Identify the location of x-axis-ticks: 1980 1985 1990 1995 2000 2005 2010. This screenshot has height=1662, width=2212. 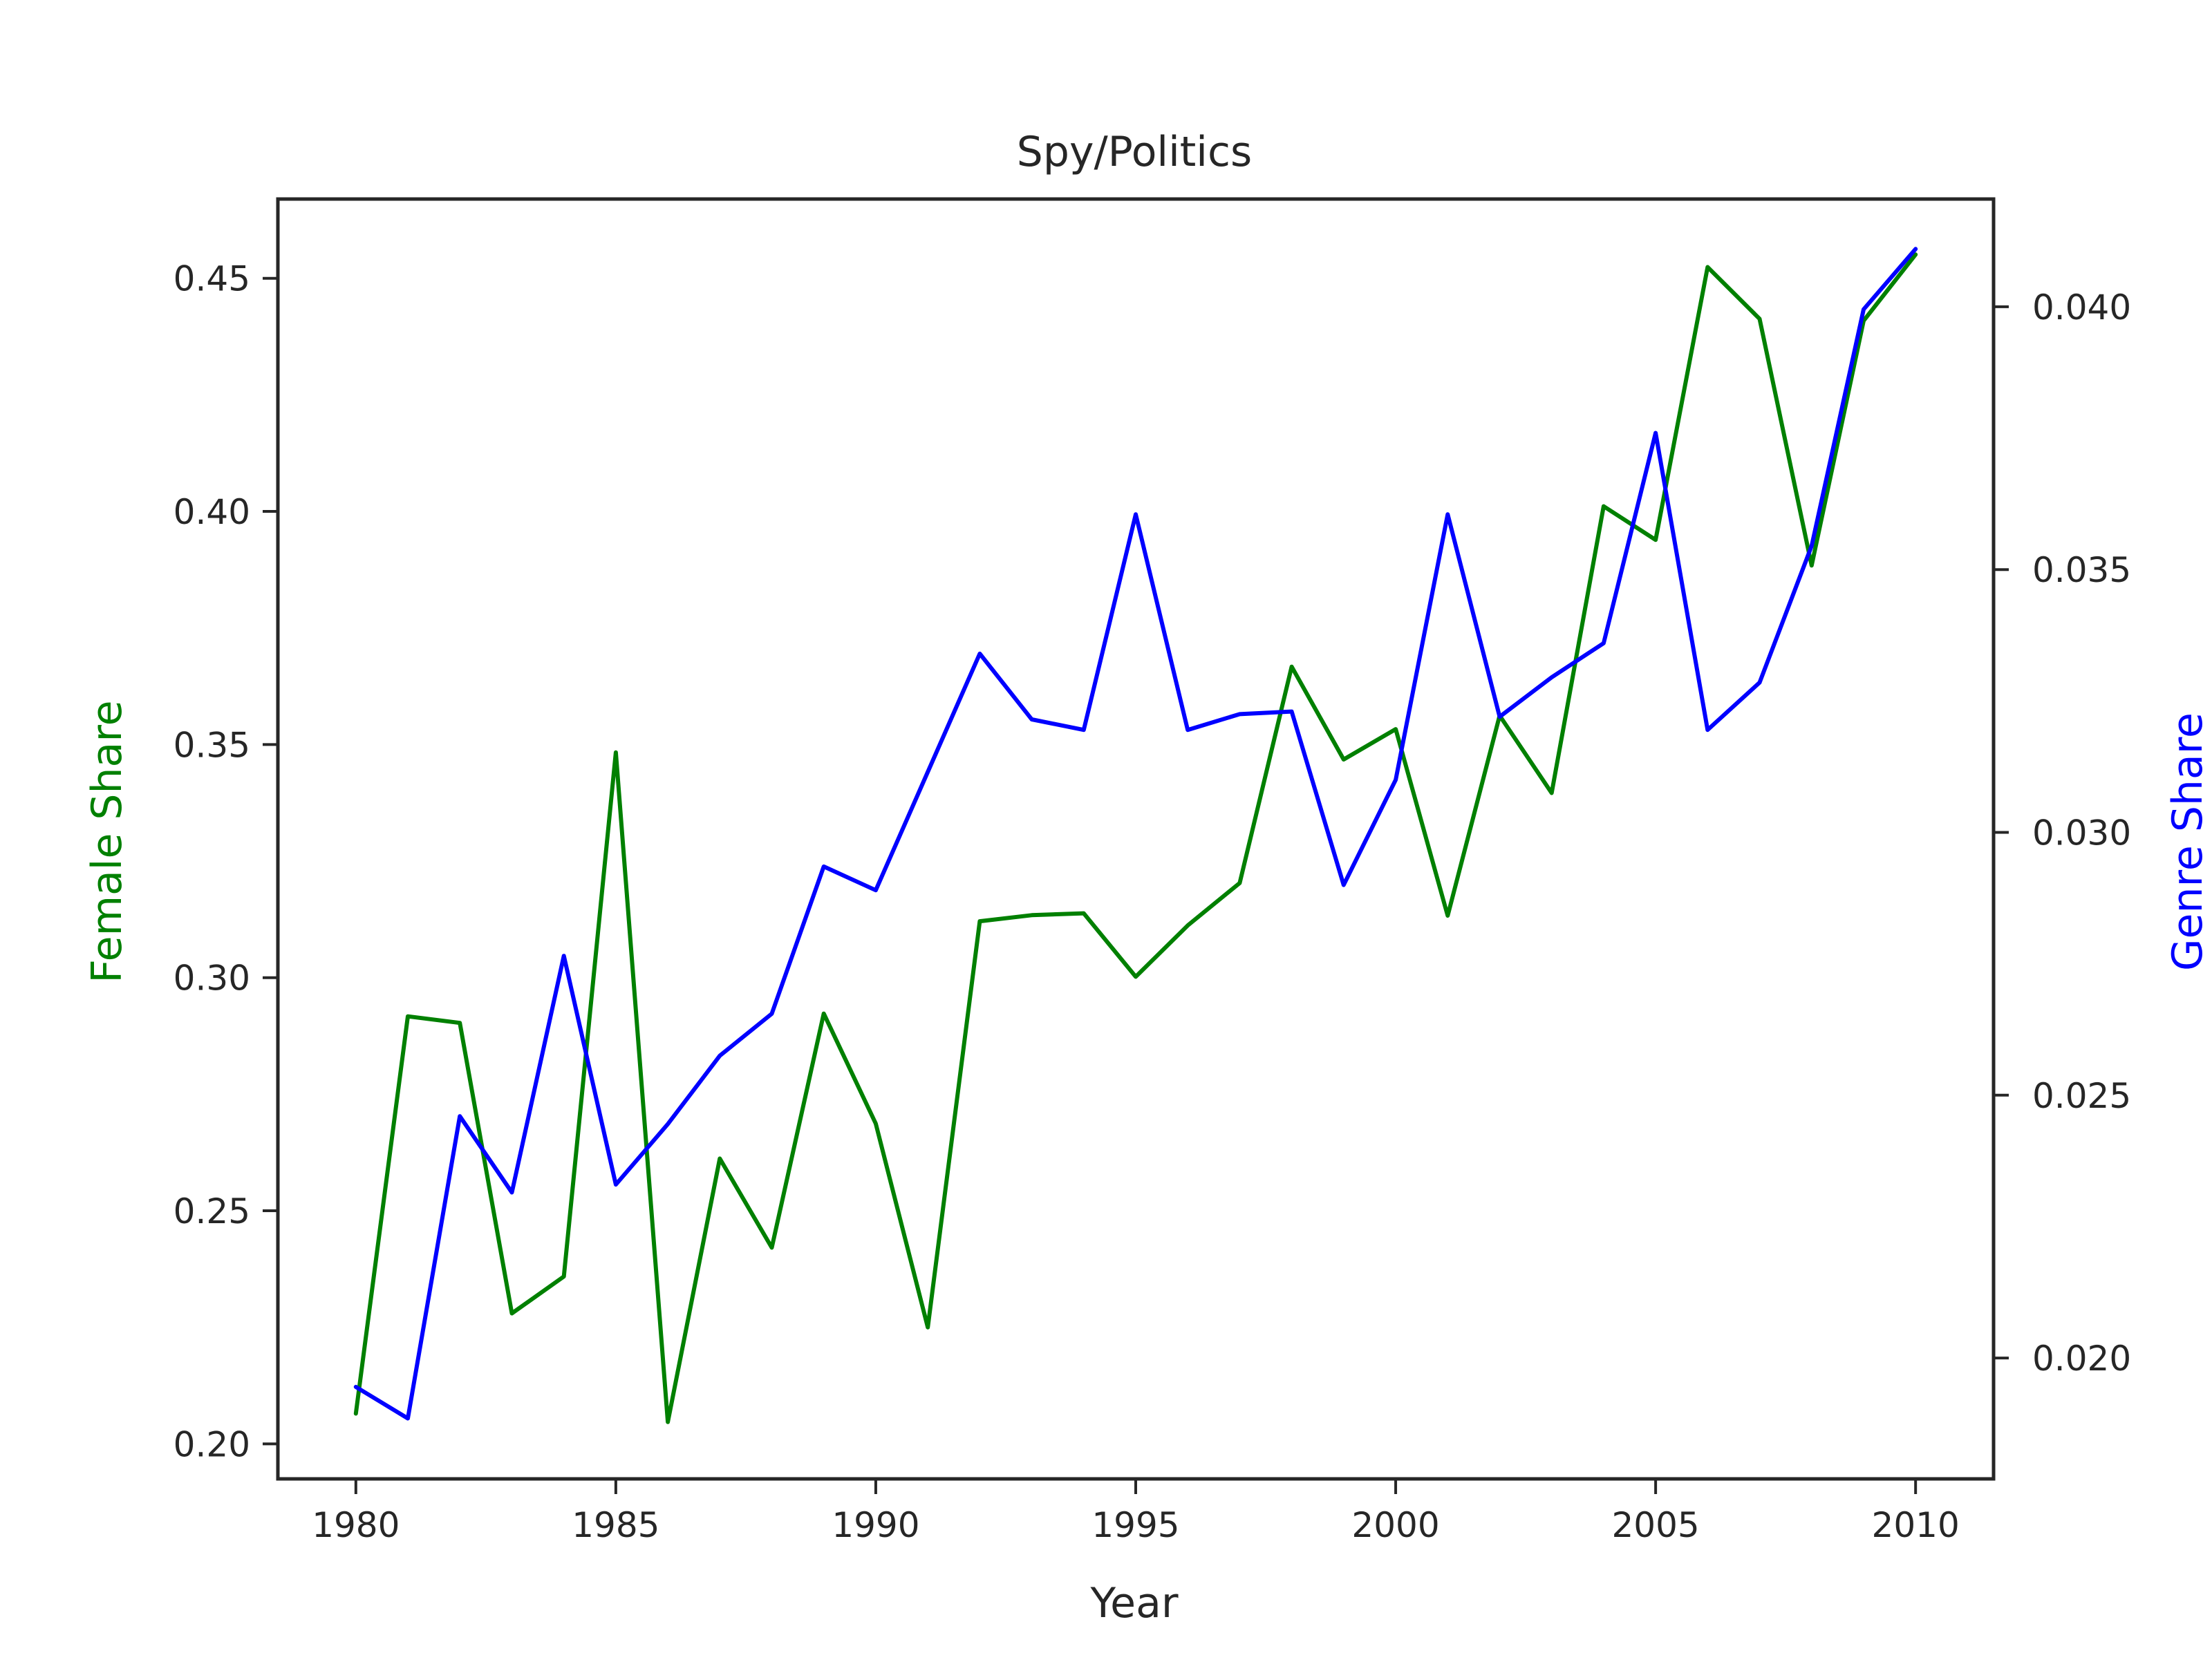
(1136, 1512).